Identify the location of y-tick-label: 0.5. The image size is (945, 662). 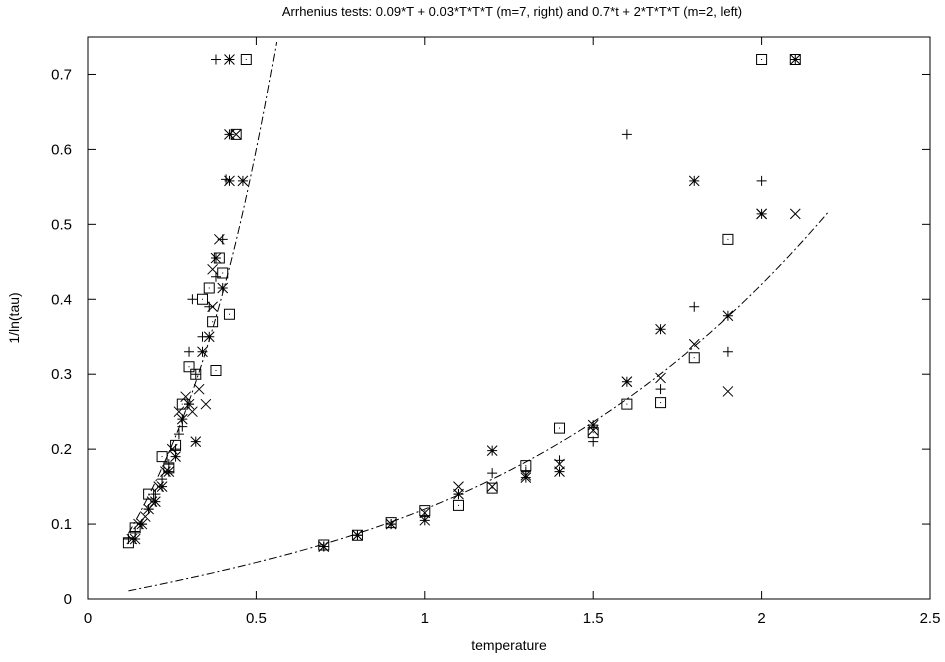
(61, 224).